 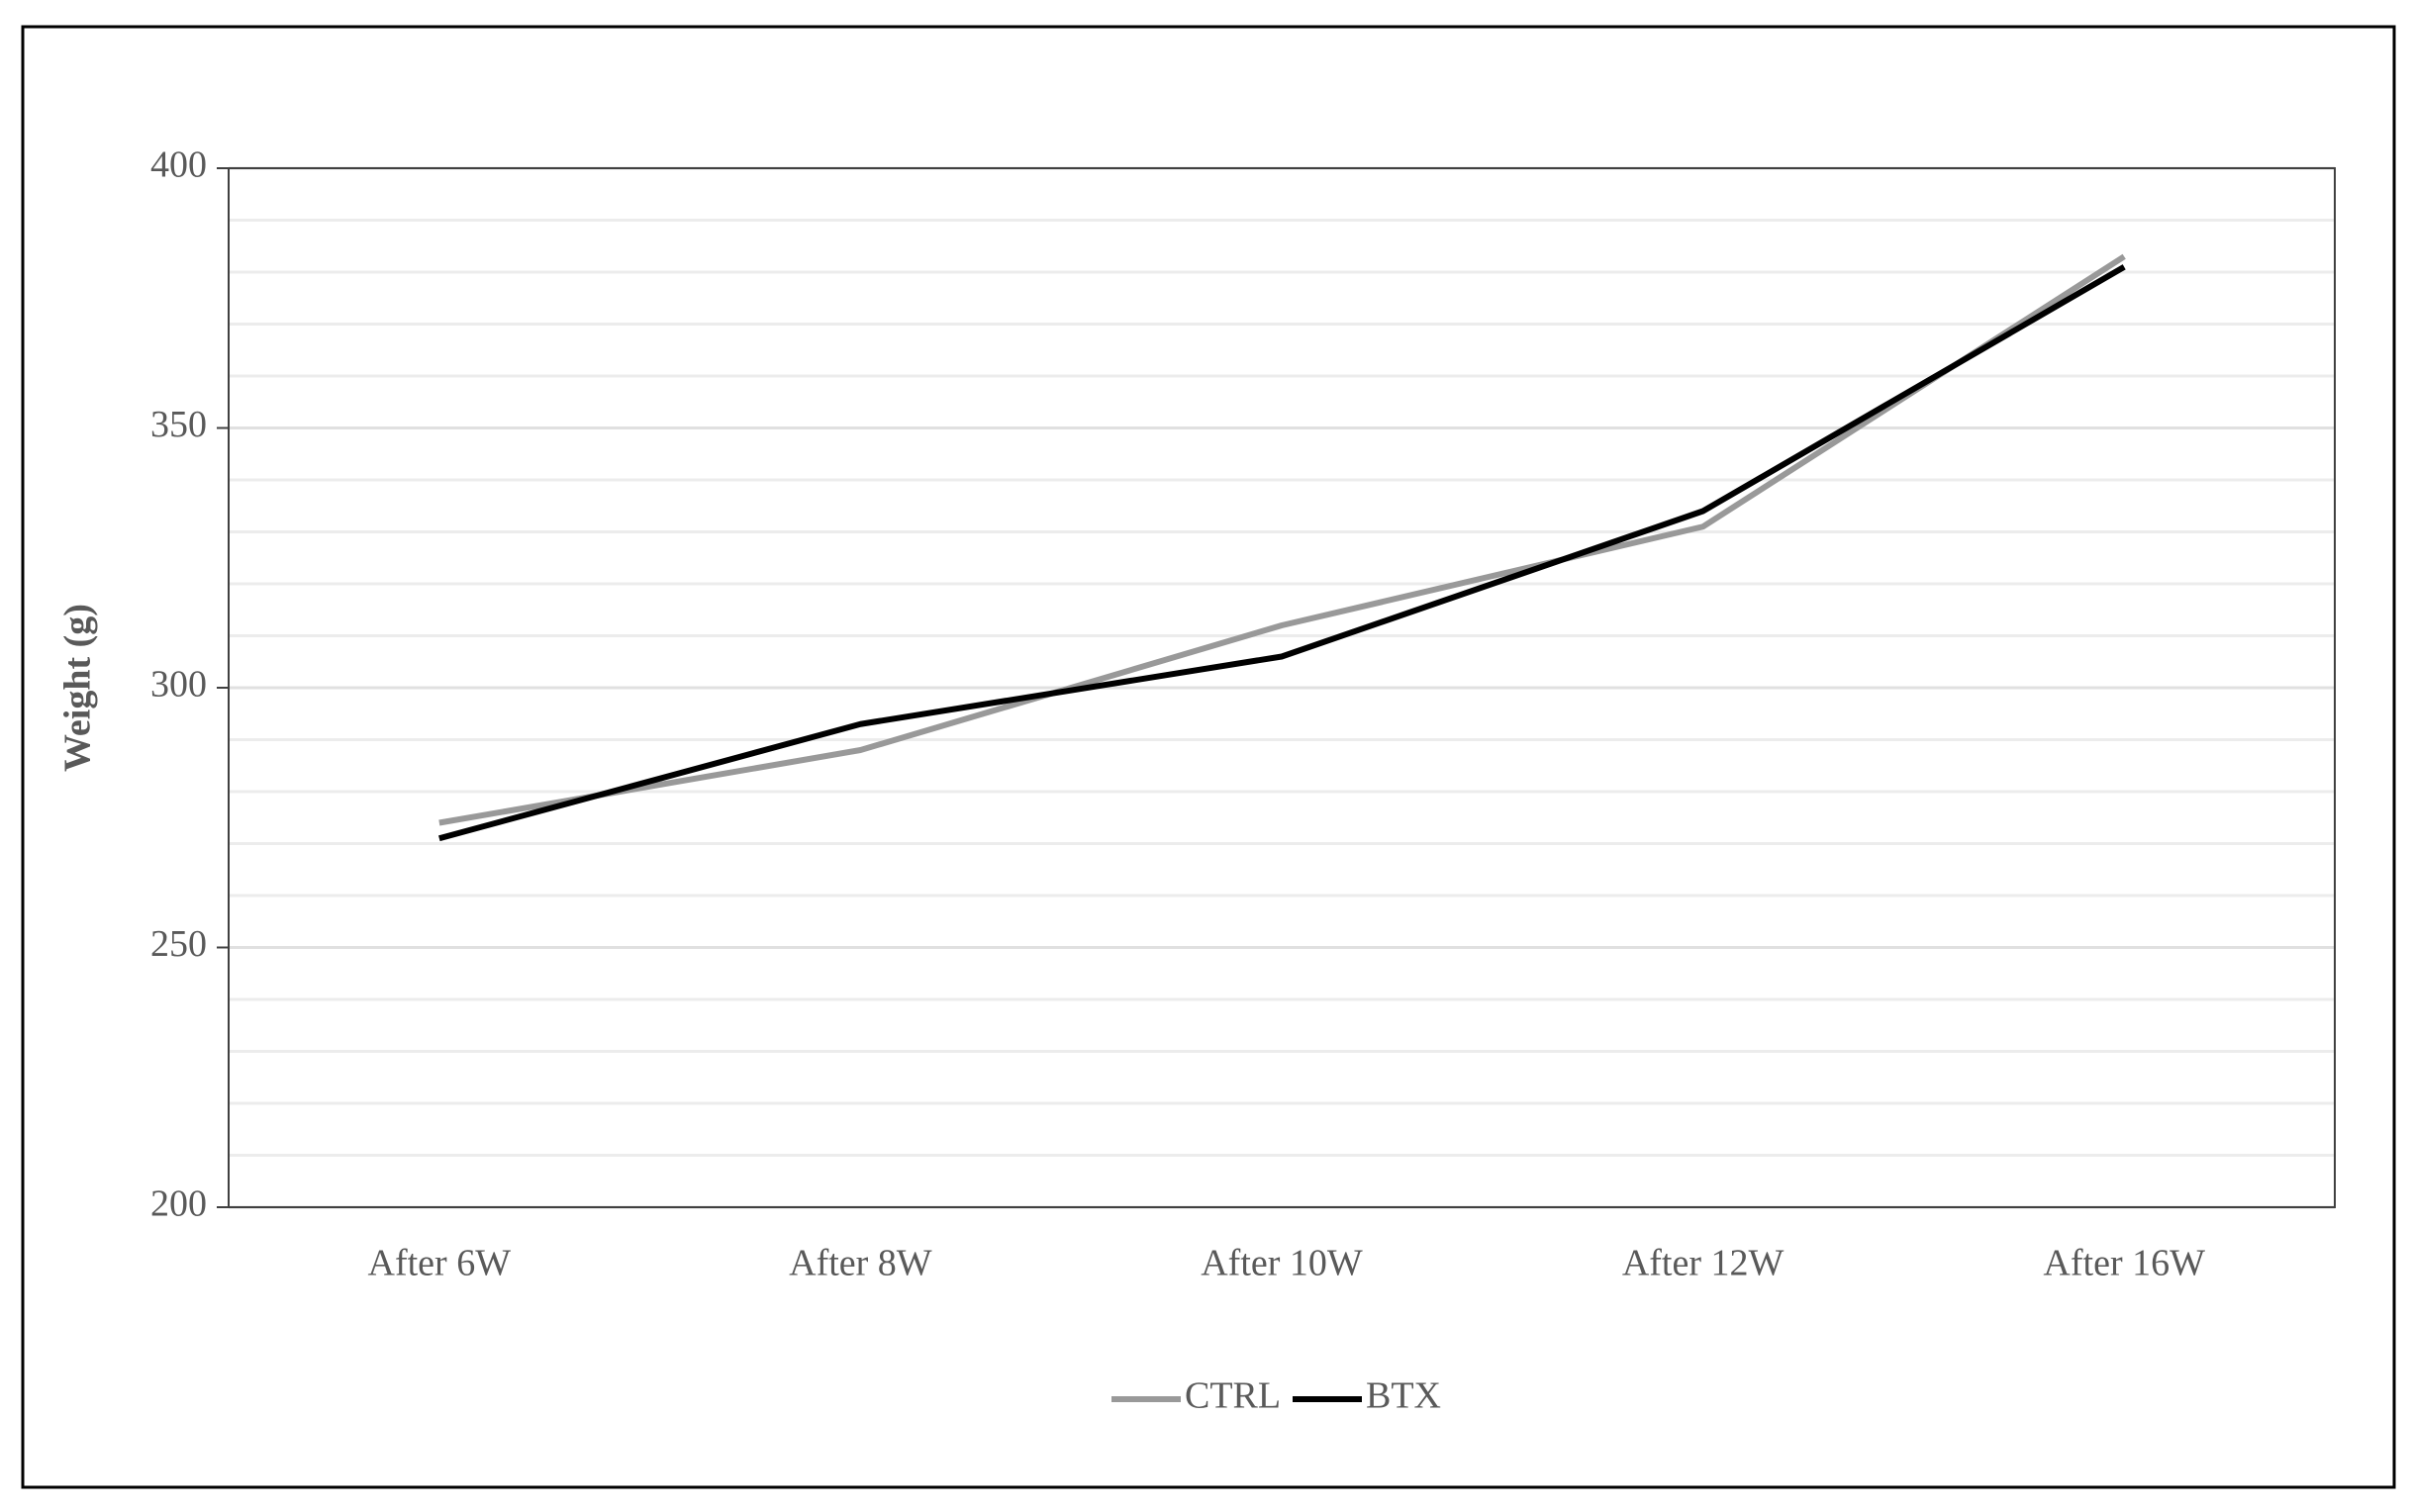 What do you see at coordinates (78, 688) in the screenshot?
I see `y-axis-label: Weight (g)` at bounding box center [78, 688].